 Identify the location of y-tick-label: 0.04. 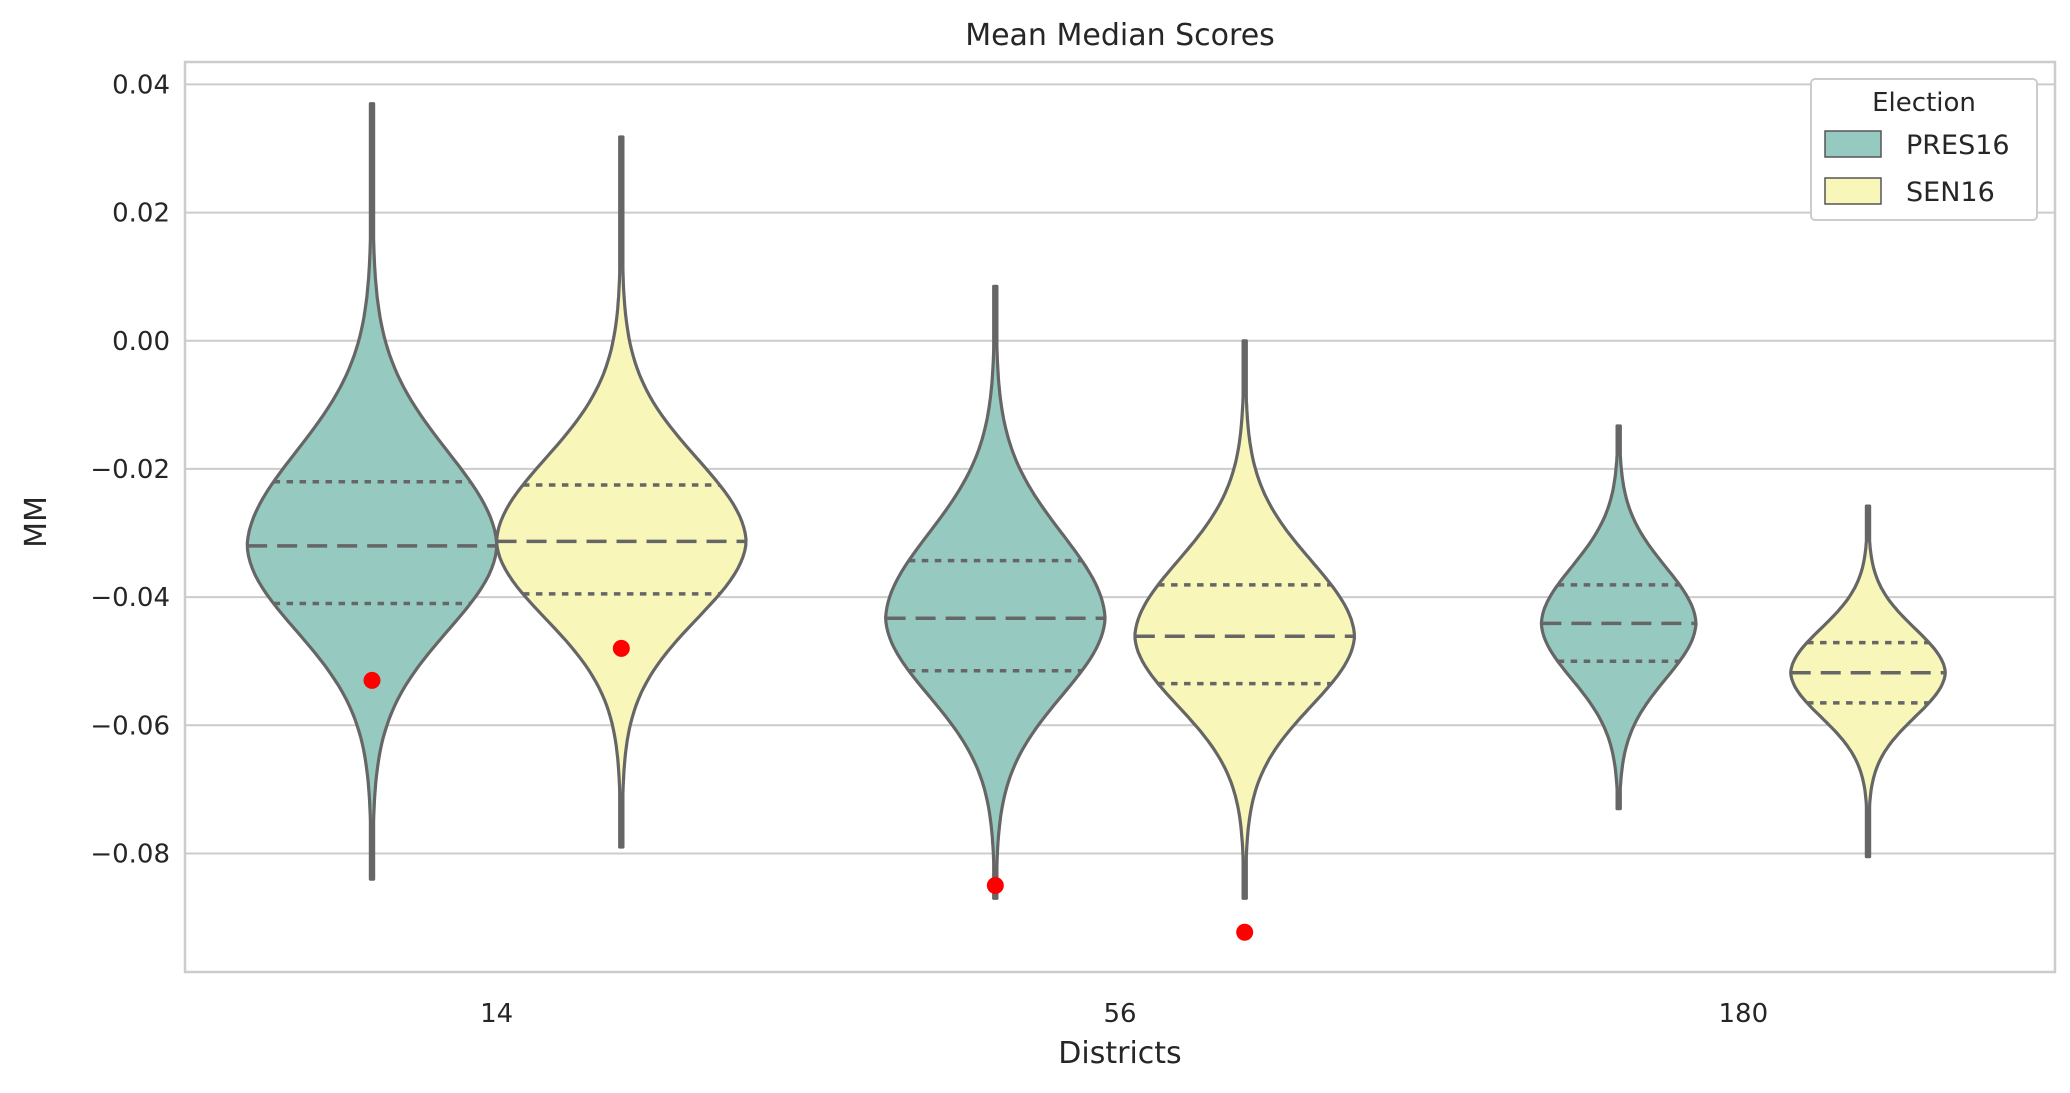
(141, 85).